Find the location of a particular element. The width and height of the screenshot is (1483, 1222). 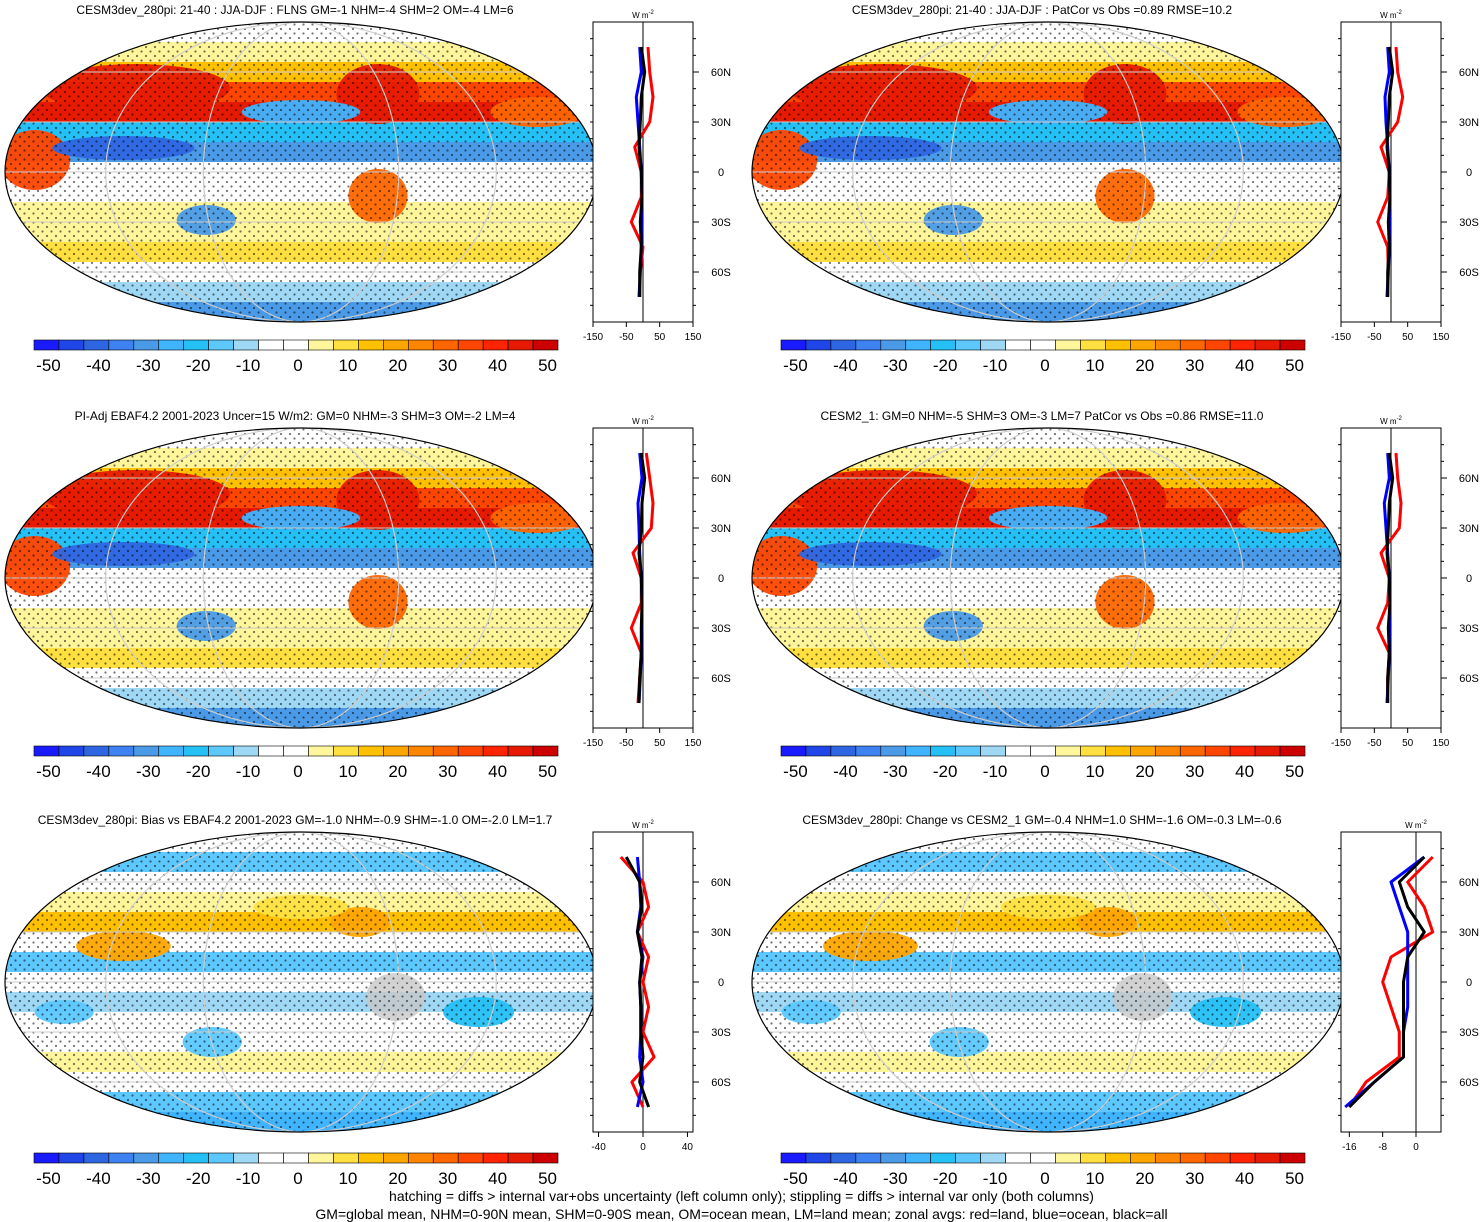

colorbar-label: 10 is located at coordinates (1094, 771).